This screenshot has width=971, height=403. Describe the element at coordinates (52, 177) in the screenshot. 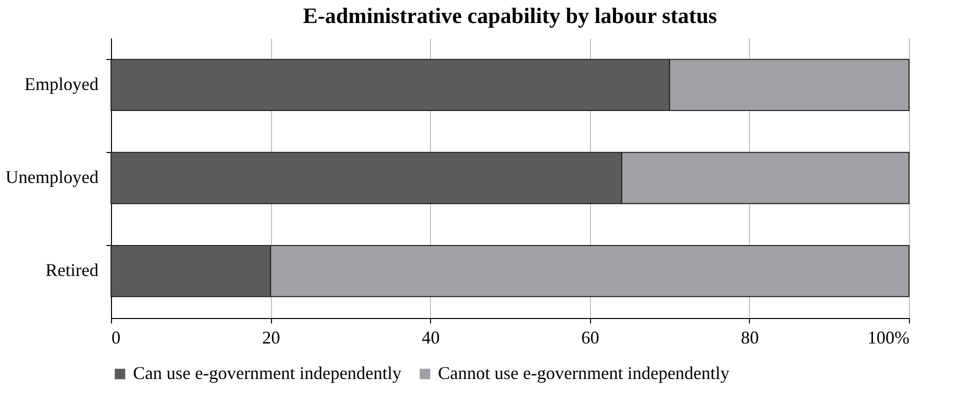

I see `y-tick-label: Unemployed` at that location.